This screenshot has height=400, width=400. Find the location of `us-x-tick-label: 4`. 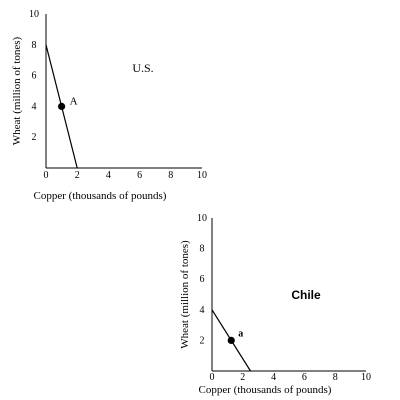

us-x-tick-label: 4 is located at coordinates (108, 175).